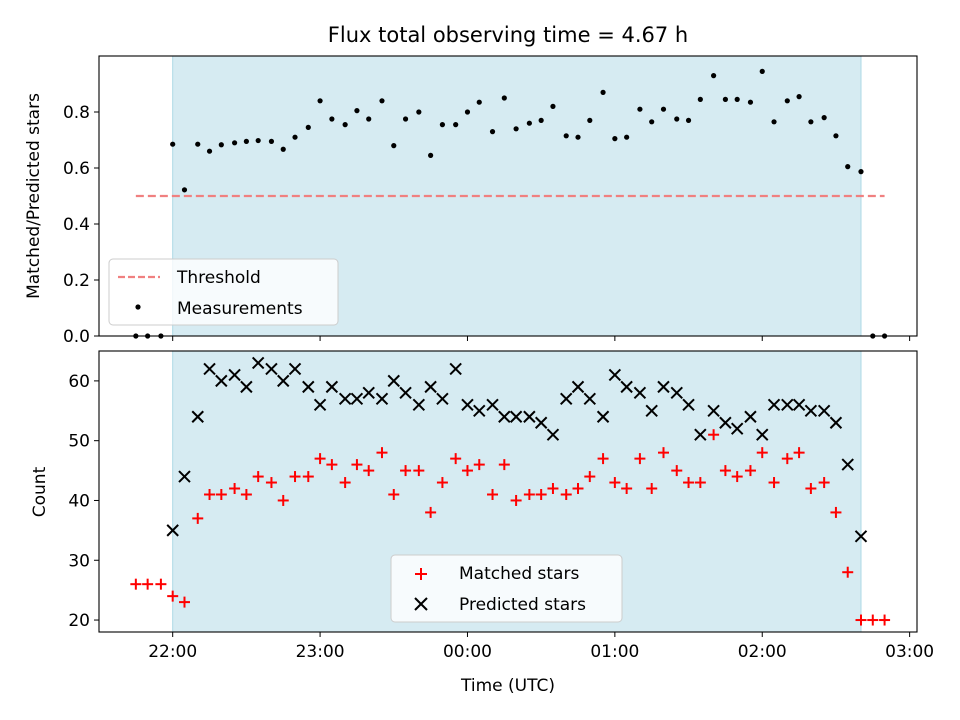 The height and width of the screenshot is (720, 960). Describe the element at coordinates (519, 574) in the screenshot. I see `legend-matched-label: Matched stars` at that location.